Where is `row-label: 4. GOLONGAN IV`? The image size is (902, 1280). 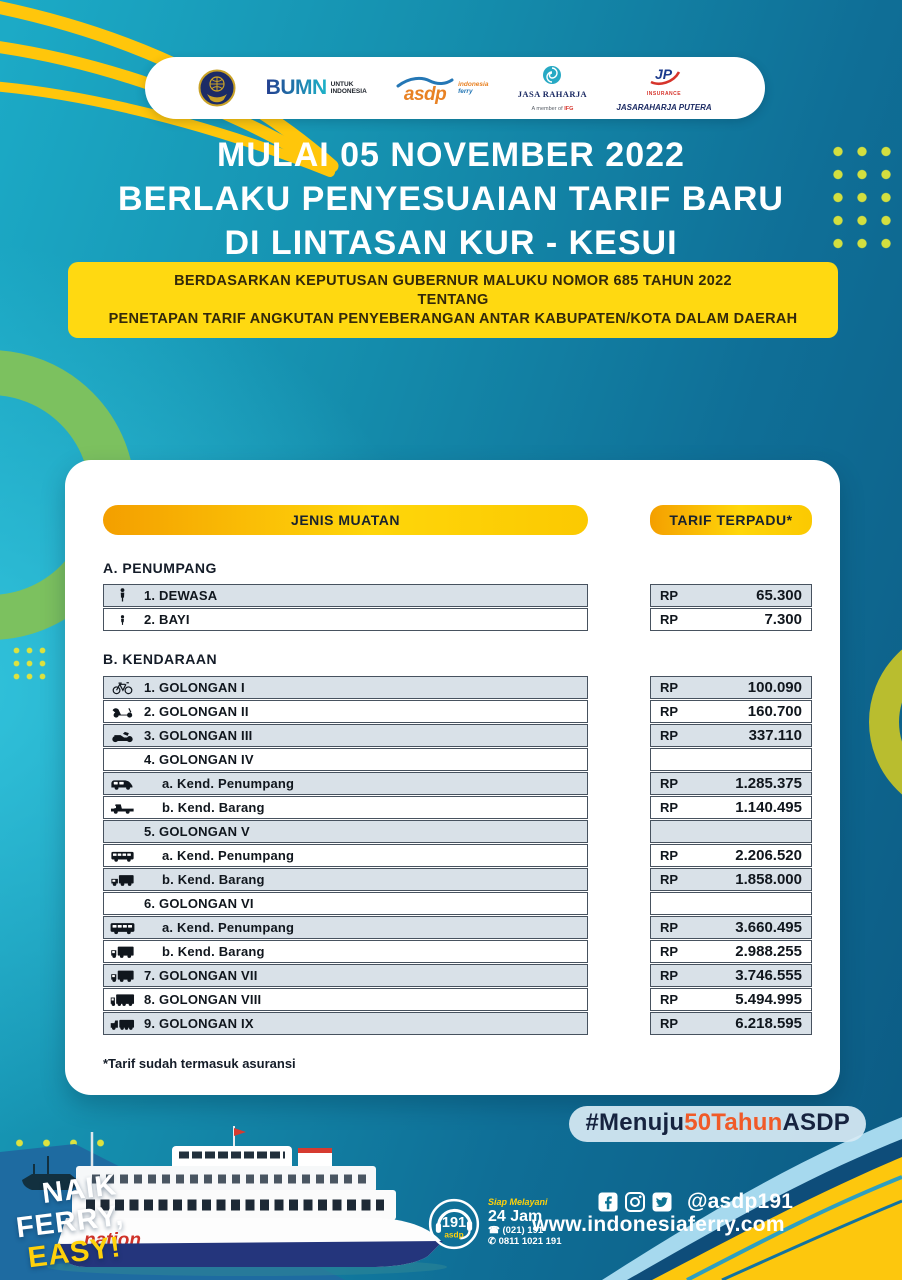
row-label: 4. GOLONGAN IV is located at coordinates (199, 759).